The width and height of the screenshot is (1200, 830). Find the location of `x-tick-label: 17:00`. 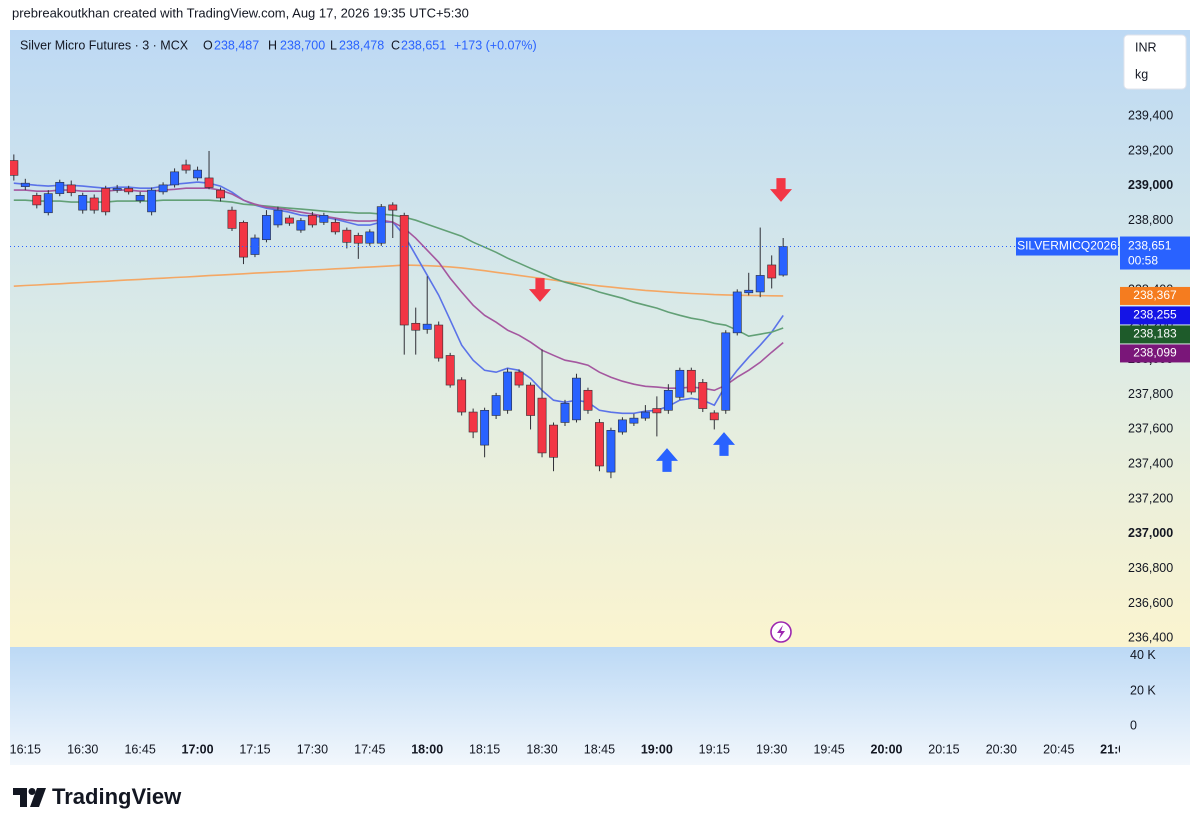

x-tick-label: 17:00 is located at coordinates (198, 749).